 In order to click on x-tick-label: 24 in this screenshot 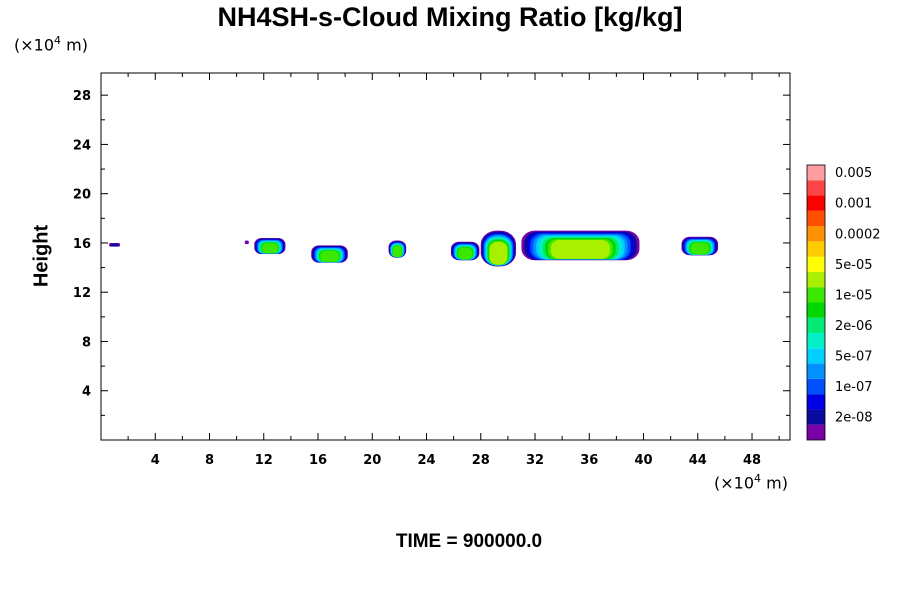, I will do `click(426, 460)`.